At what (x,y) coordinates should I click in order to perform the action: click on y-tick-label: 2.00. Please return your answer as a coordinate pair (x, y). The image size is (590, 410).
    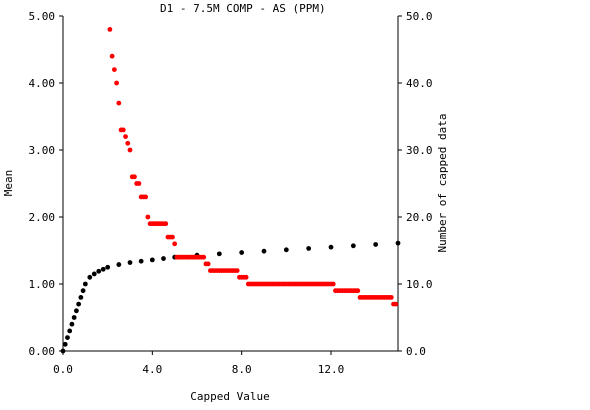
    Looking at the image, I should click on (42, 217).